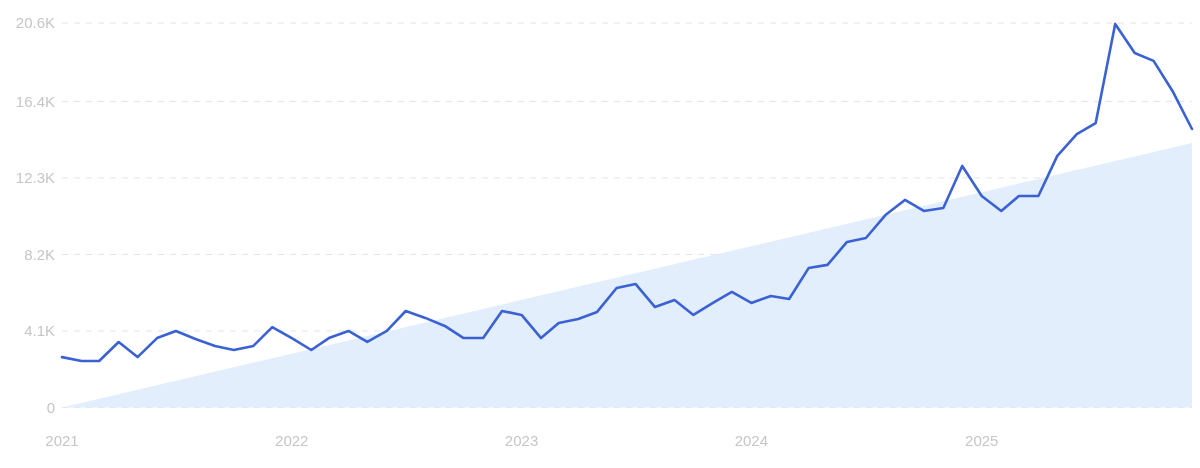 Image resolution: width=1200 pixels, height=468 pixels. Describe the element at coordinates (292, 440) in the screenshot. I see `x-tick-label: 2022` at that location.